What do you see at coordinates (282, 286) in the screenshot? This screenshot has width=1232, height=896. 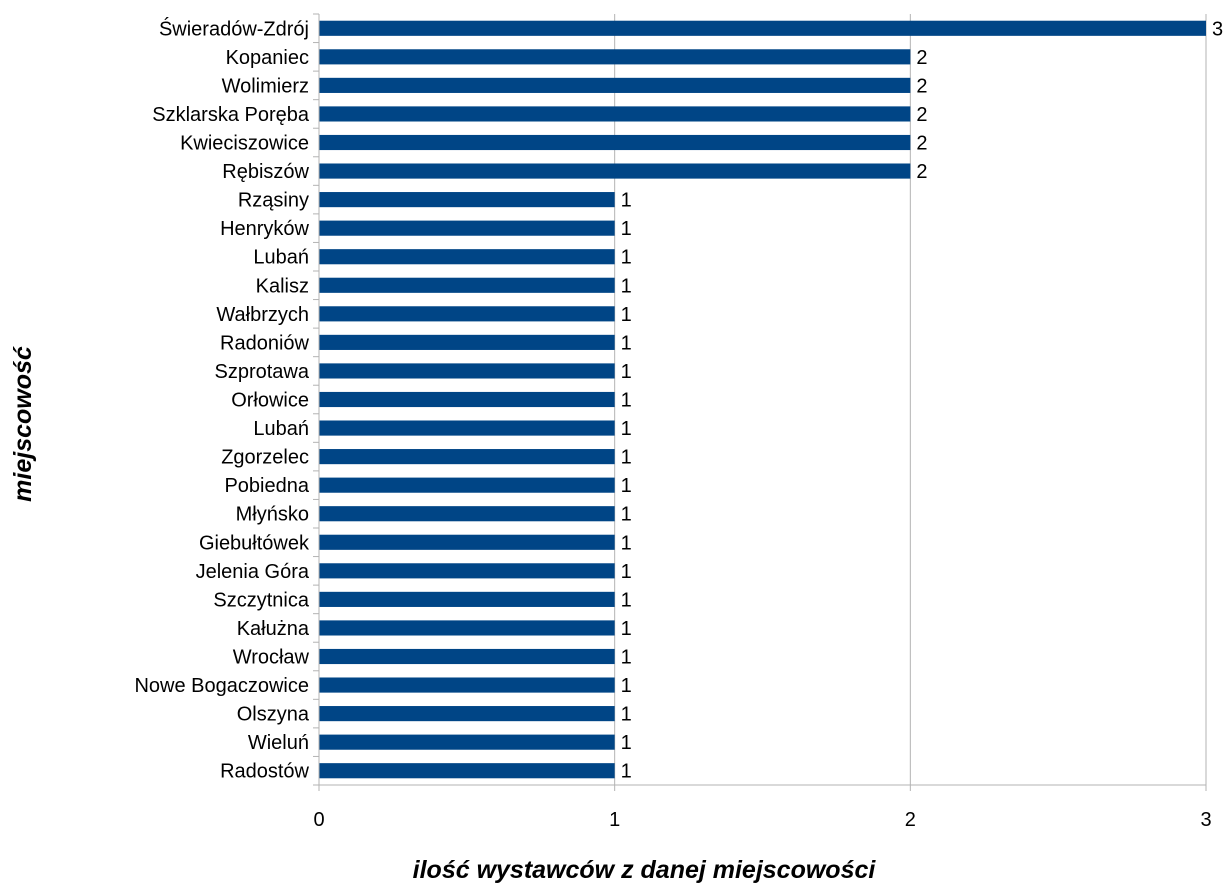 I see `category-label-9: Kalisz` at bounding box center [282, 286].